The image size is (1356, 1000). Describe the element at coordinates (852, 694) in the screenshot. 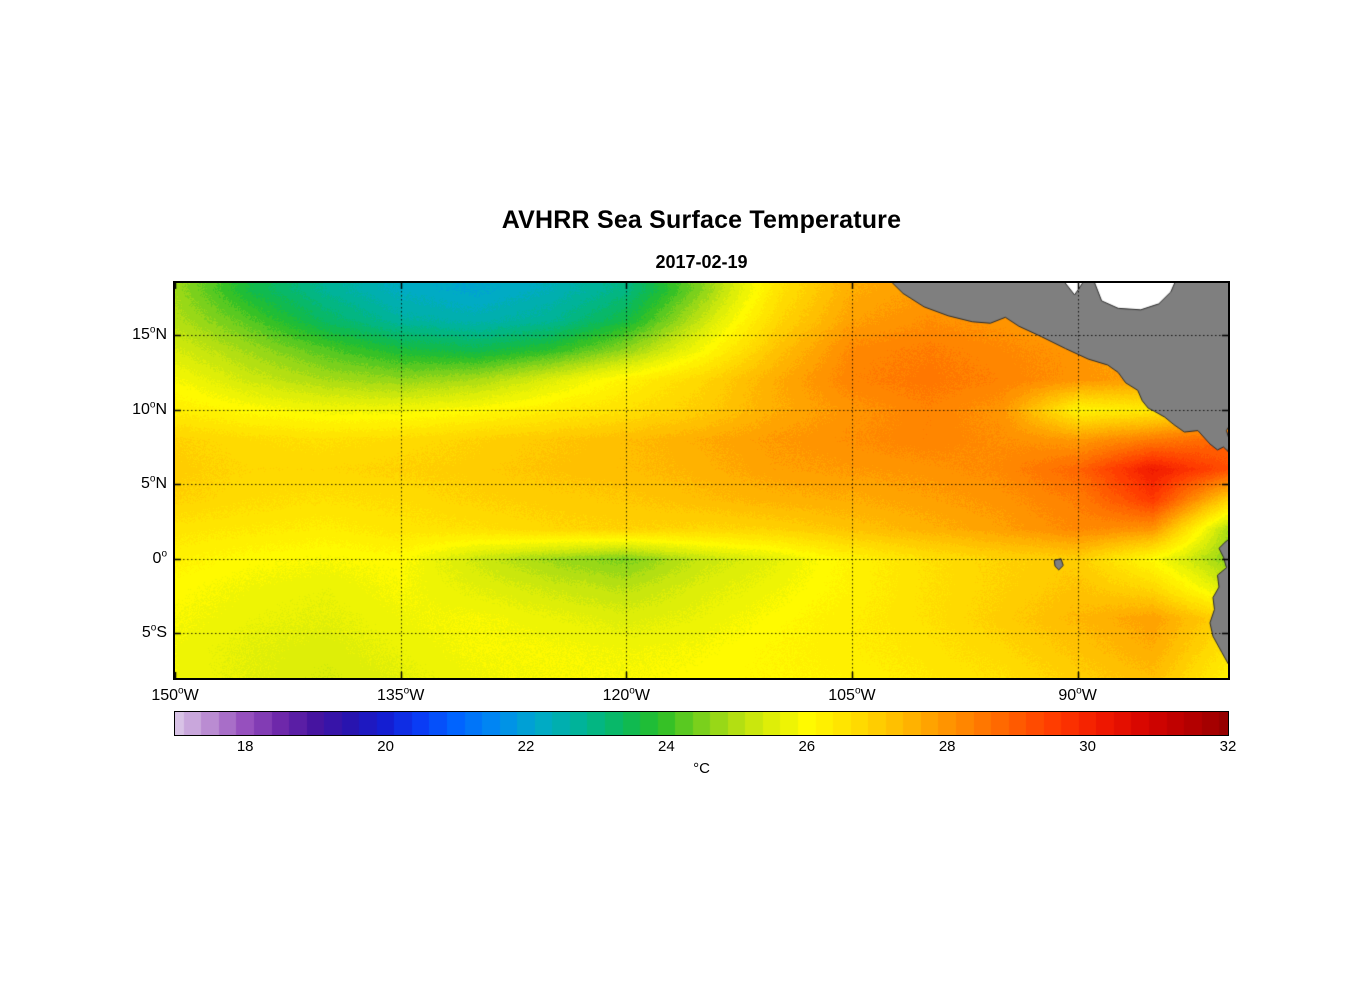

I see `x-tick-label: 105oW` at that location.